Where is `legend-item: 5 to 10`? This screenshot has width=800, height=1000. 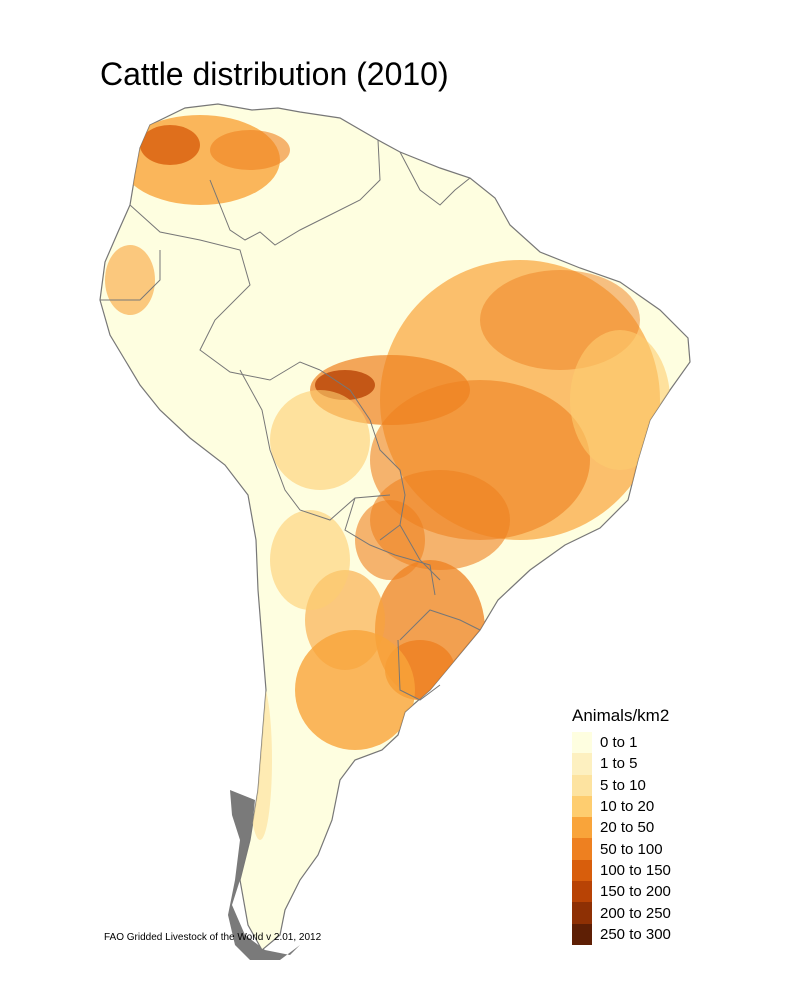 legend-item: 5 to 10 is located at coordinates (652, 785).